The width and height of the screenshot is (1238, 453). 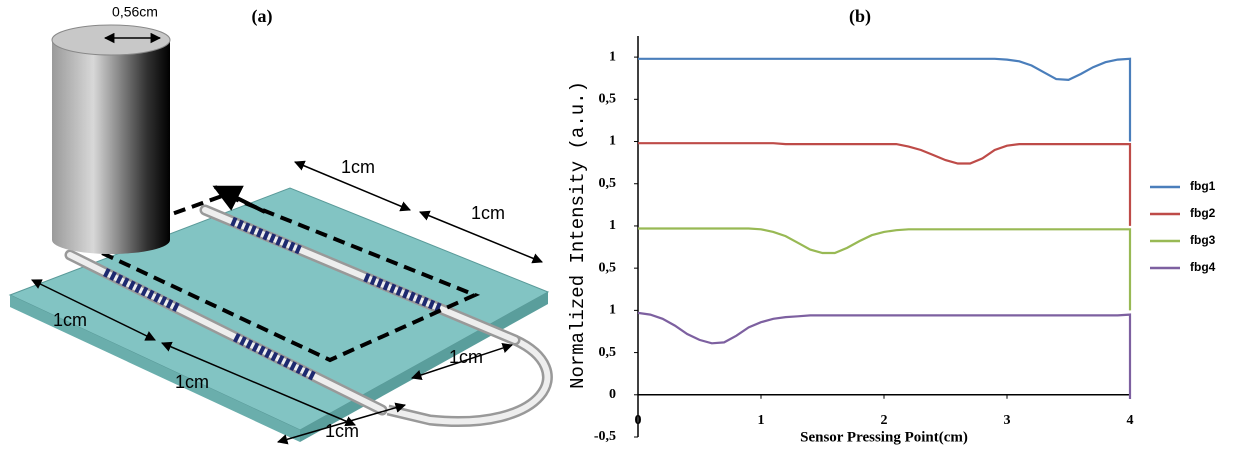 I want to click on y-tick-label: -0,5, so click(x=605, y=436).